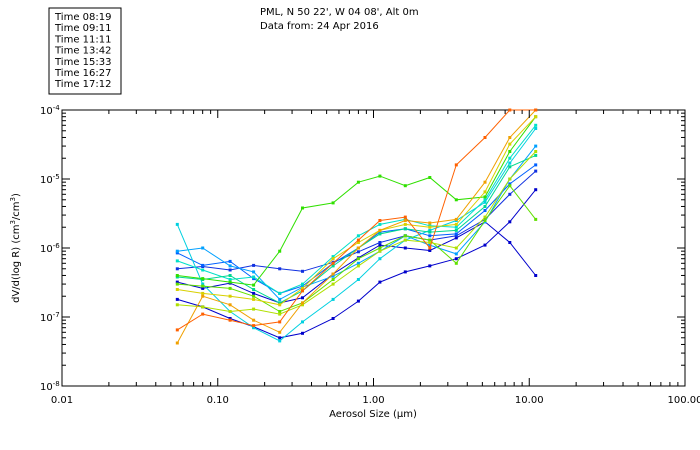  Describe the element at coordinates (82, 51) in the screenshot. I see `legend-entry: Time 13:42` at that location.